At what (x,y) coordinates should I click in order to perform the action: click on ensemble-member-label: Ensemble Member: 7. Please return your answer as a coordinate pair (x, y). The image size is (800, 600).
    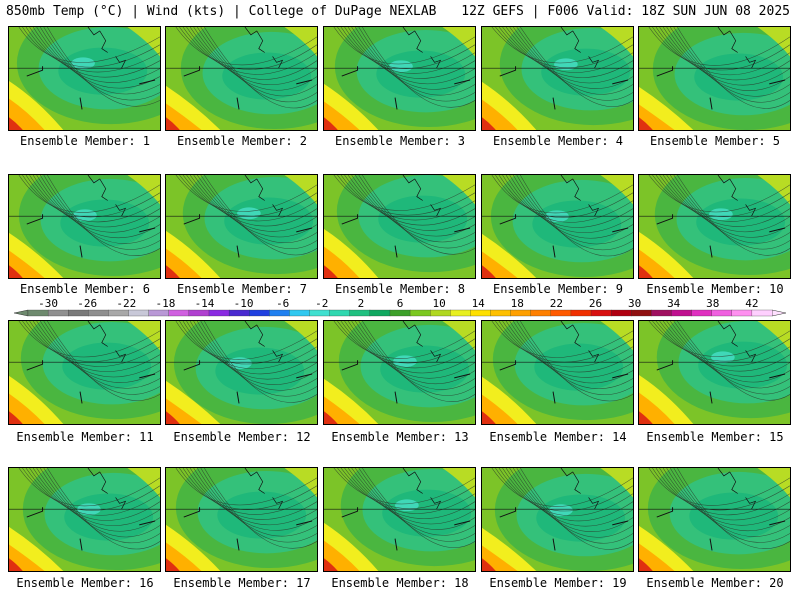
    Looking at the image, I should click on (242, 289).